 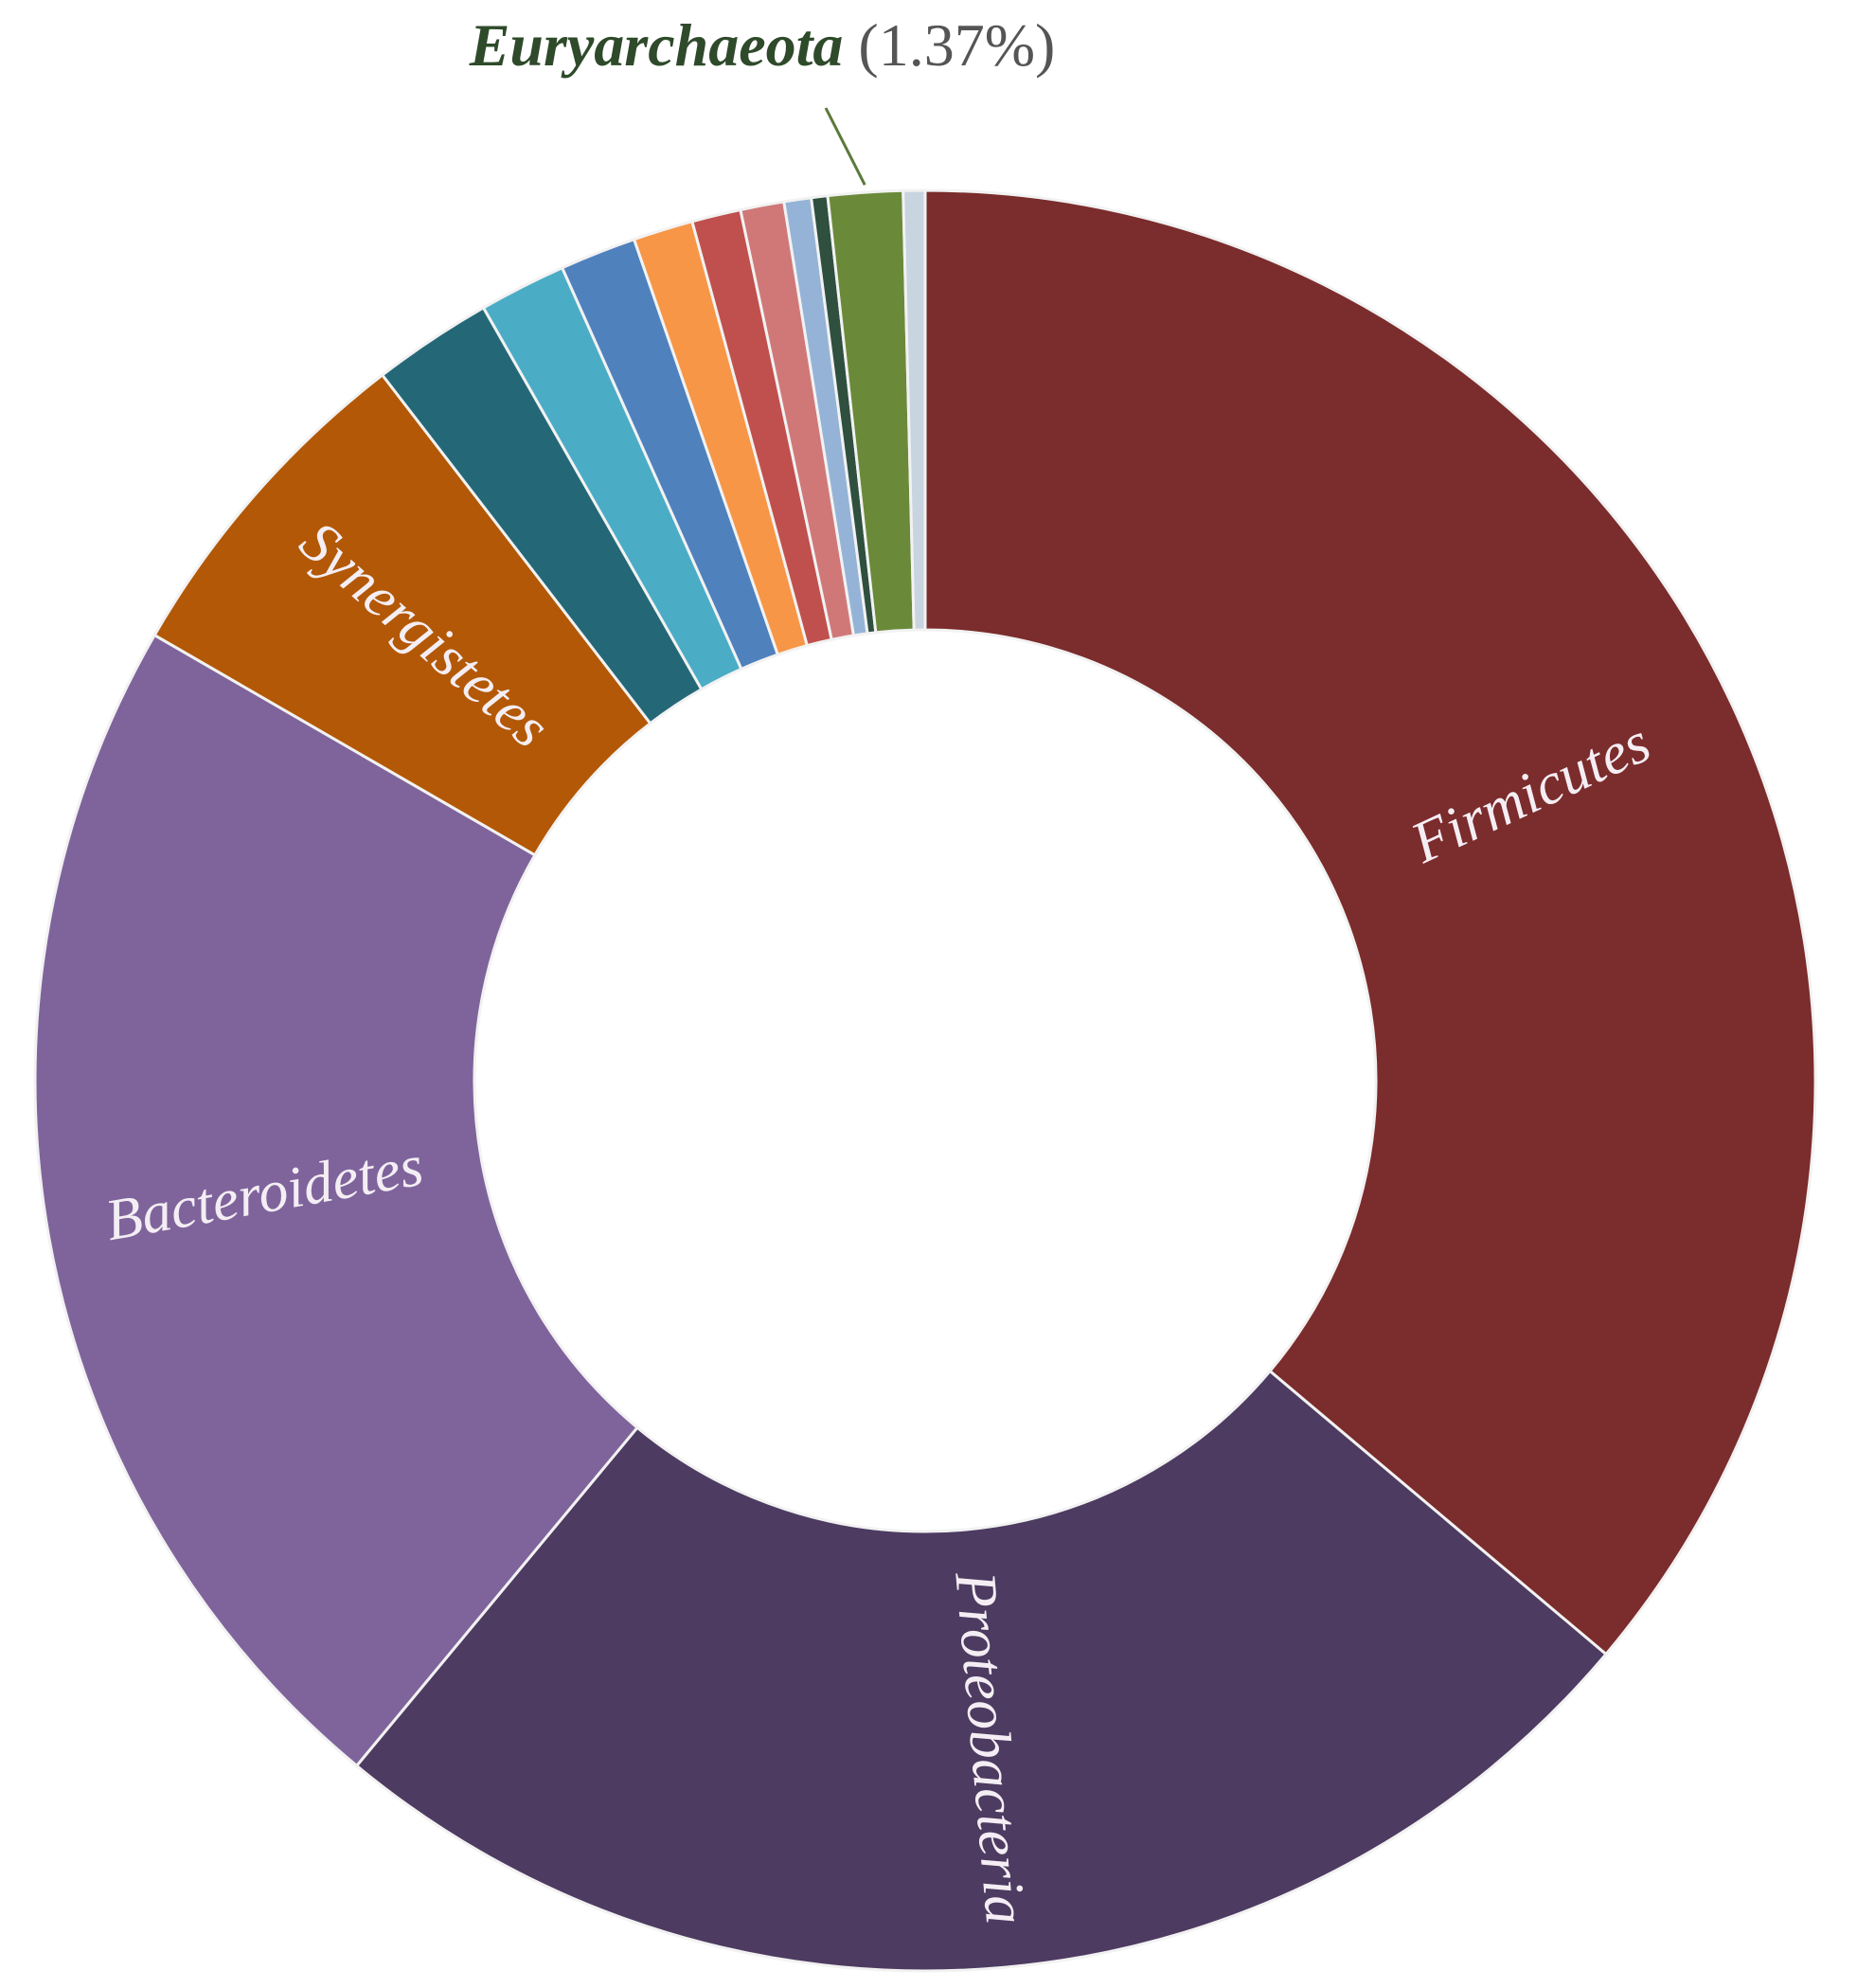 What do you see at coordinates (656, 45) in the screenshot?
I see `callout-name: Euryarchaeota` at bounding box center [656, 45].